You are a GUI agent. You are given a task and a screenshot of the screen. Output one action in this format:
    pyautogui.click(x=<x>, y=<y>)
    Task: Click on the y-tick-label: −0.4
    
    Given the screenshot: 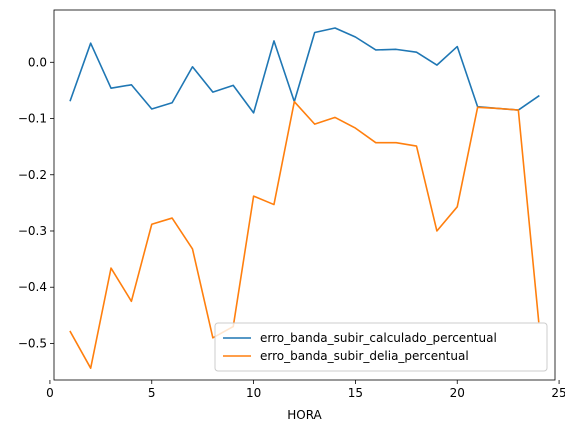 What is the action you would take?
    pyautogui.click(x=32, y=287)
    